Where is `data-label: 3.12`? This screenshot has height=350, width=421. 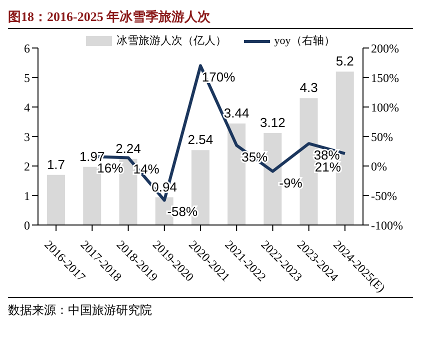 data-label: 3.12 is located at coordinates (273, 122).